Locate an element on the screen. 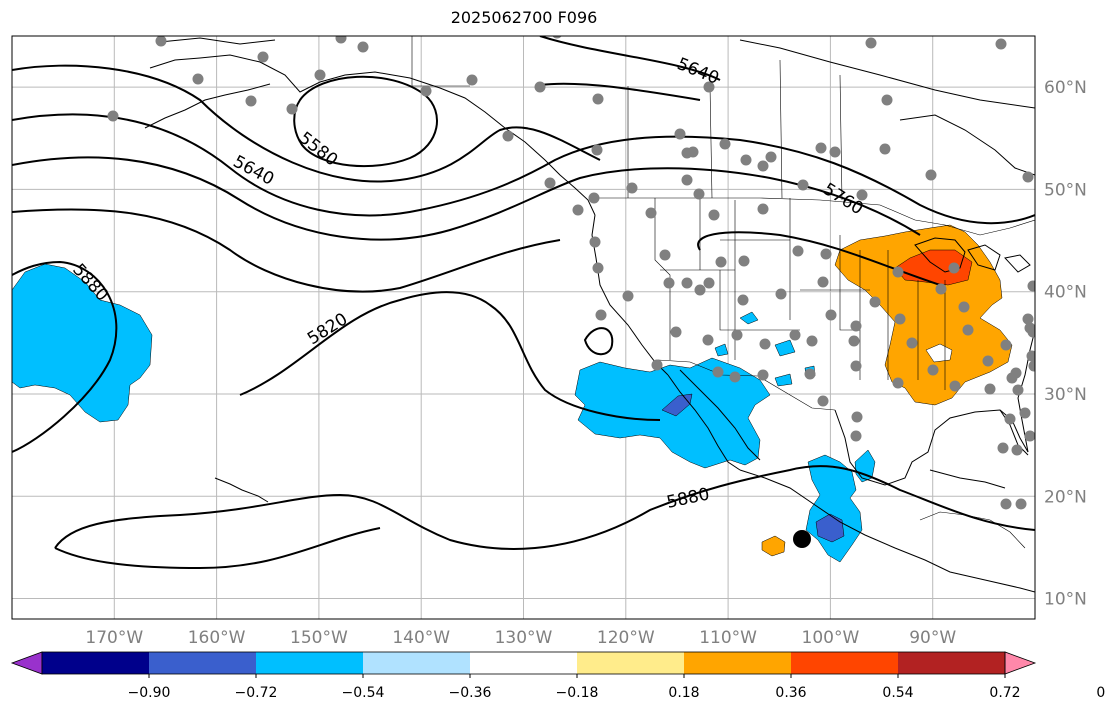  coastline-hawaii is located at coordinates (241, 490).